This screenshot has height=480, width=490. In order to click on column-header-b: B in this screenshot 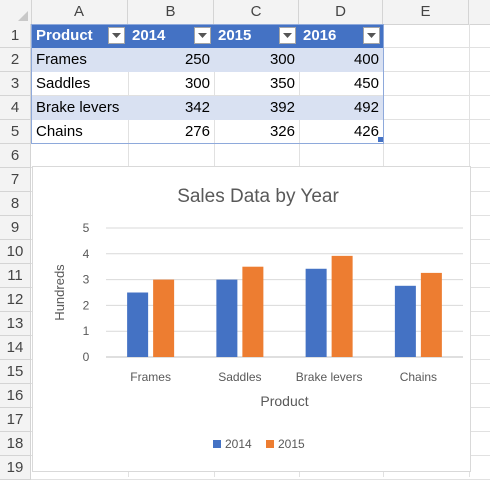, I will do `click(171, 12)`.